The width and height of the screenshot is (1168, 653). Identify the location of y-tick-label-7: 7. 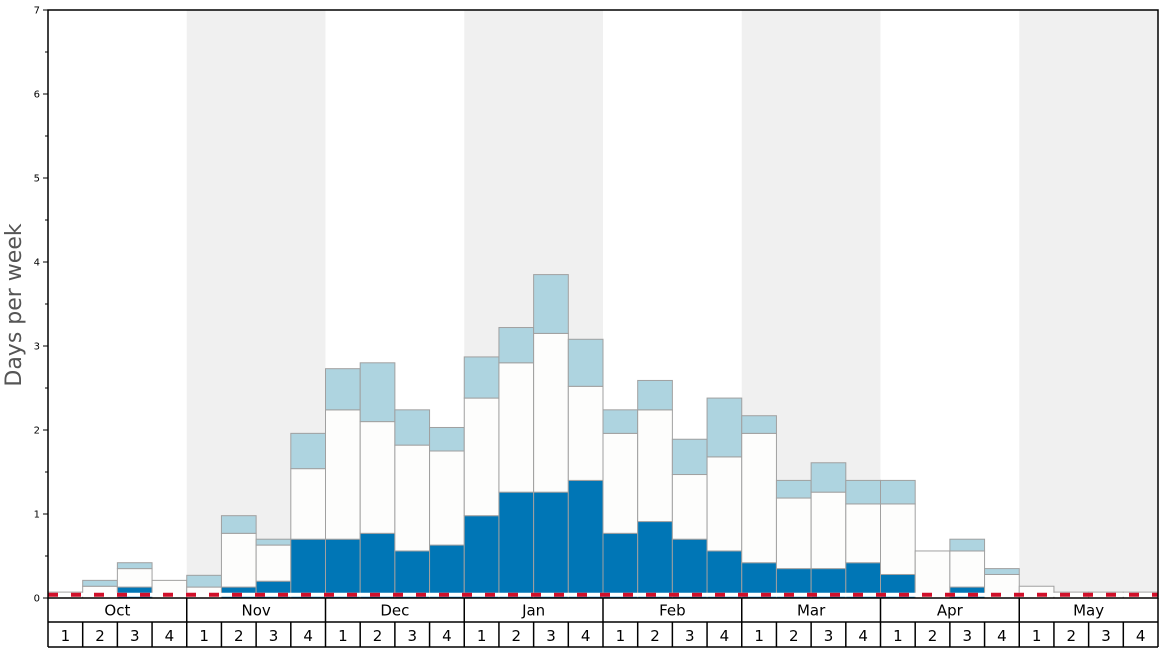
(37, 11).